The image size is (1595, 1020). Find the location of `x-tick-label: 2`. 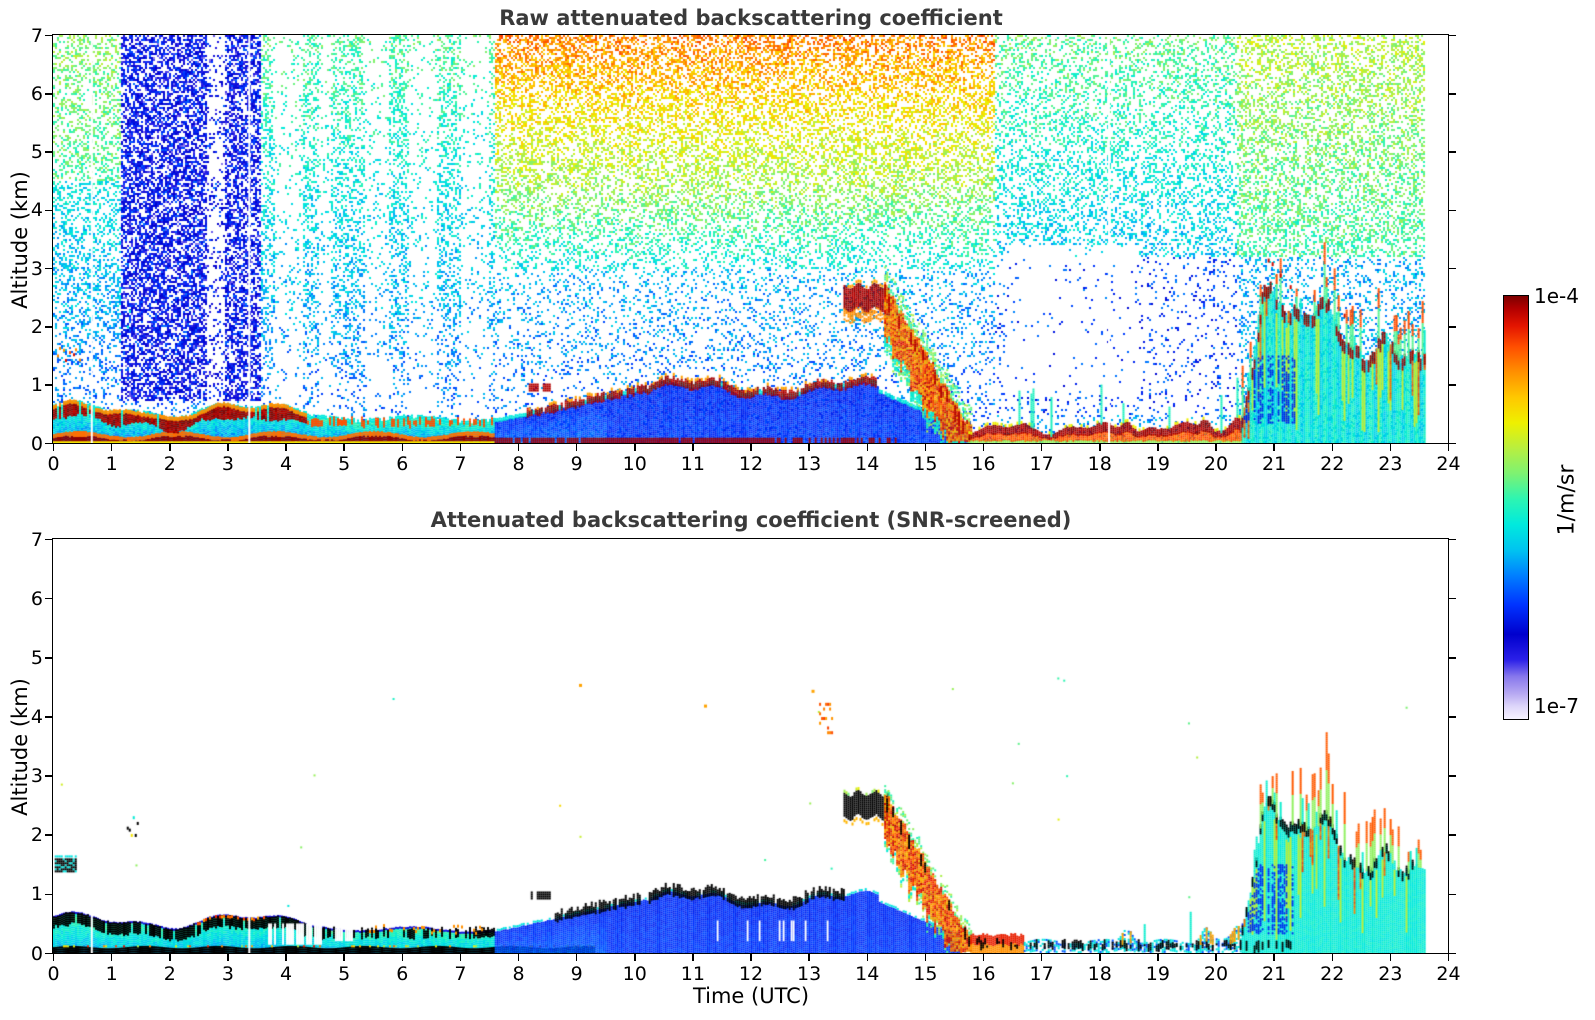

x-tick-label: 2 is located at coordinates (169, 463).